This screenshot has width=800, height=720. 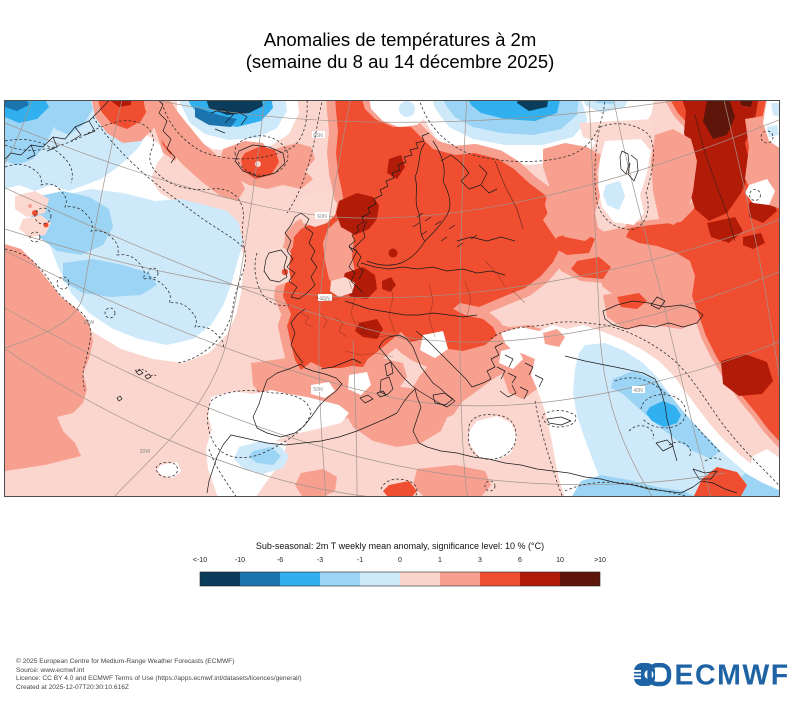 What do you see at coordinates (360, 560) in the screenshot?
I see `svg-text: -1` at bounding box center [360, 560].